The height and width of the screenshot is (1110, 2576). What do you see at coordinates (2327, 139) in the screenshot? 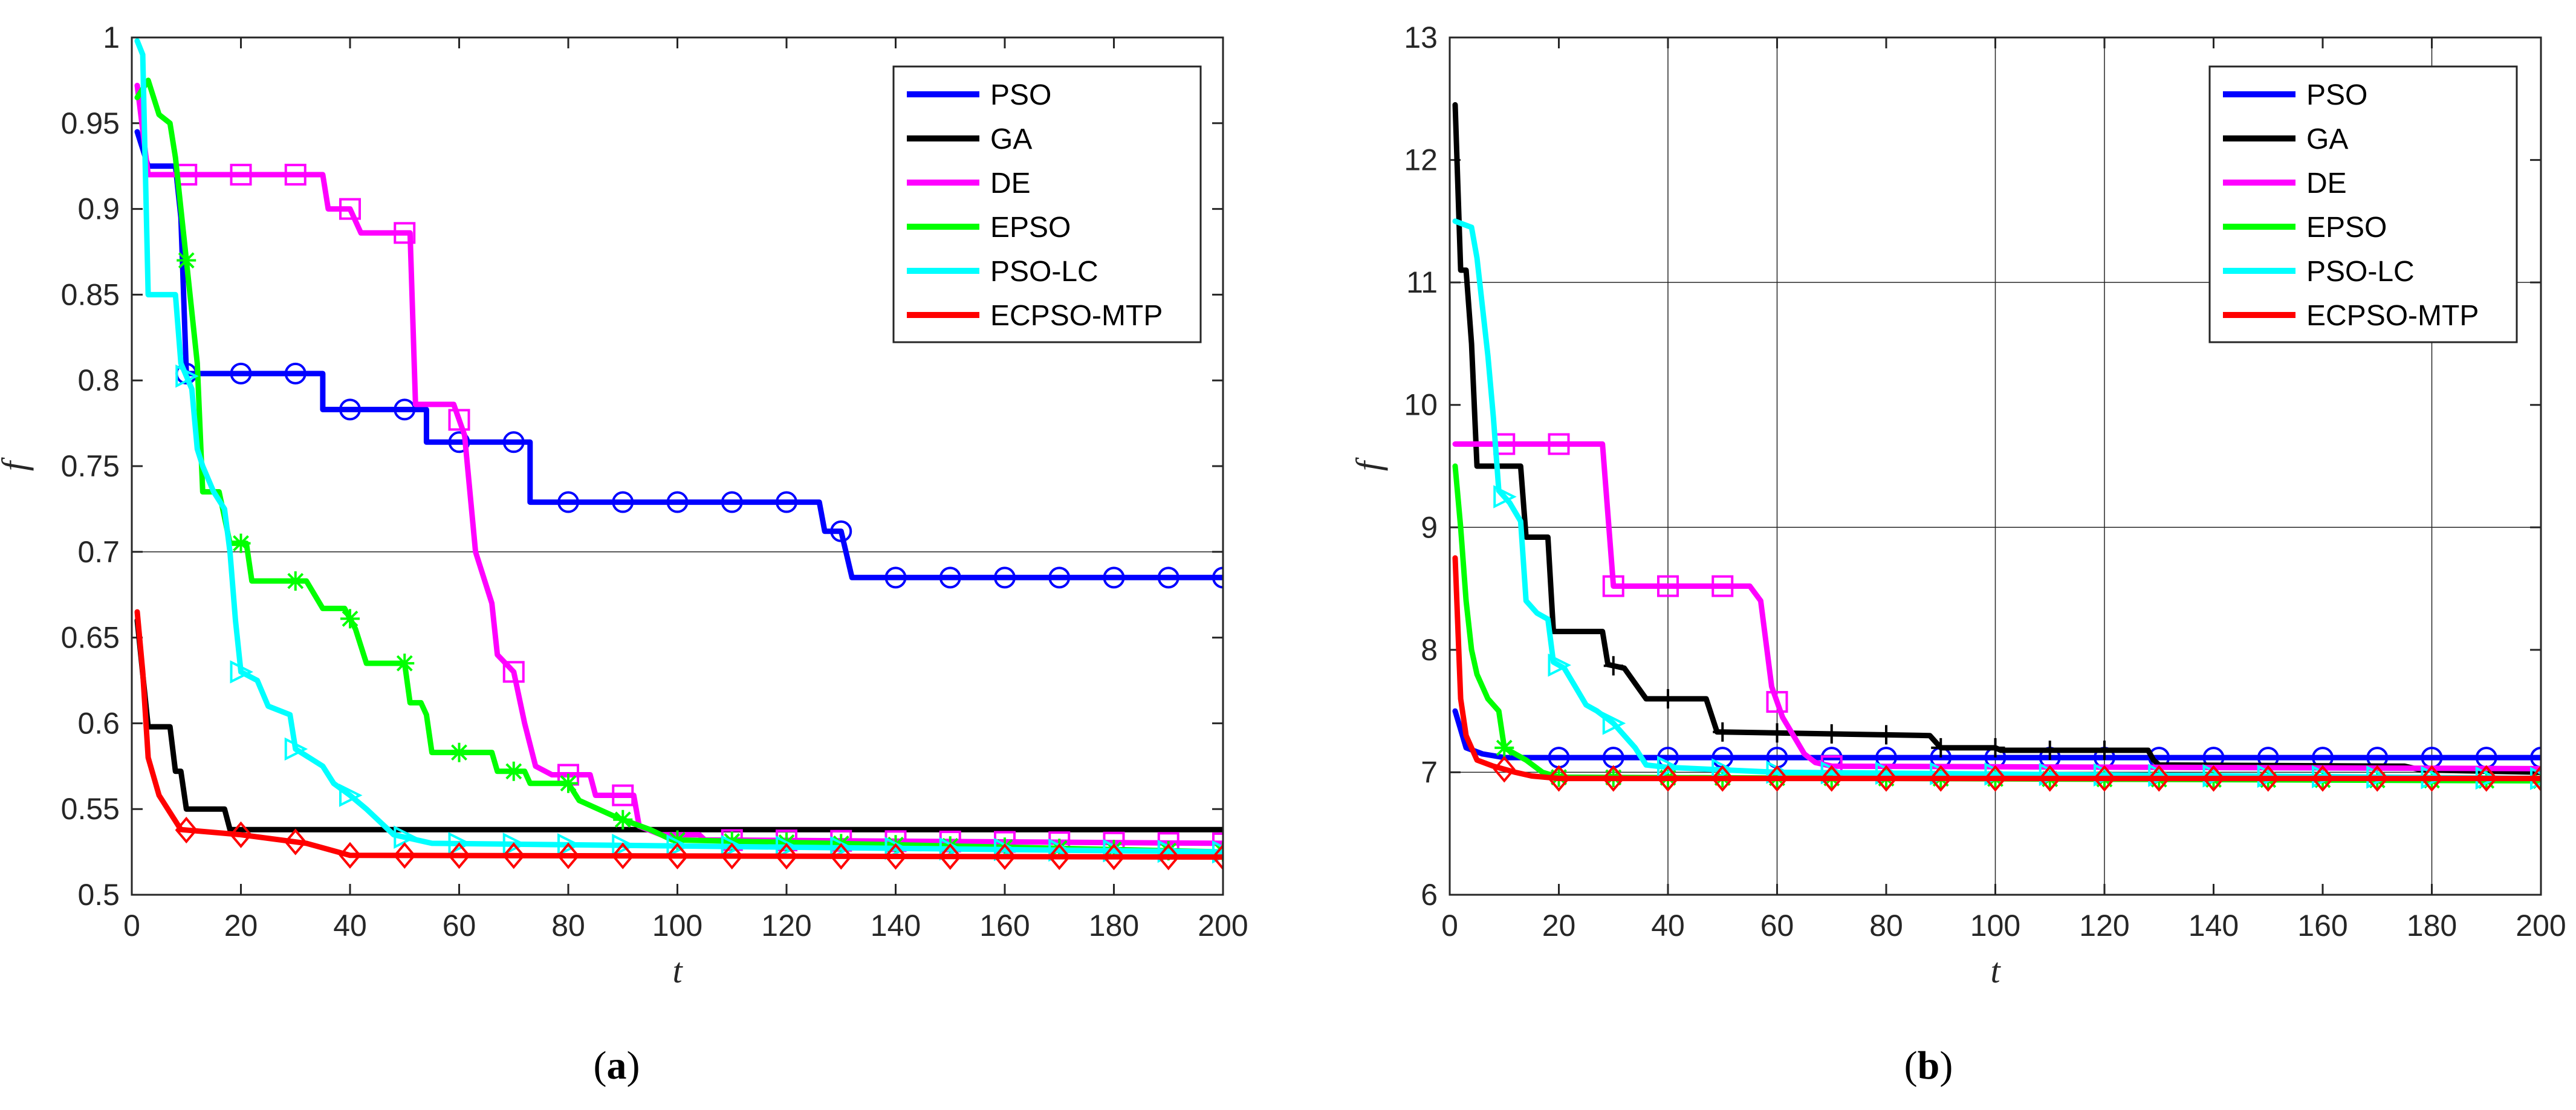
I see `panel-b-legend-label-ga: GA` at bounding box center [2327, 139].